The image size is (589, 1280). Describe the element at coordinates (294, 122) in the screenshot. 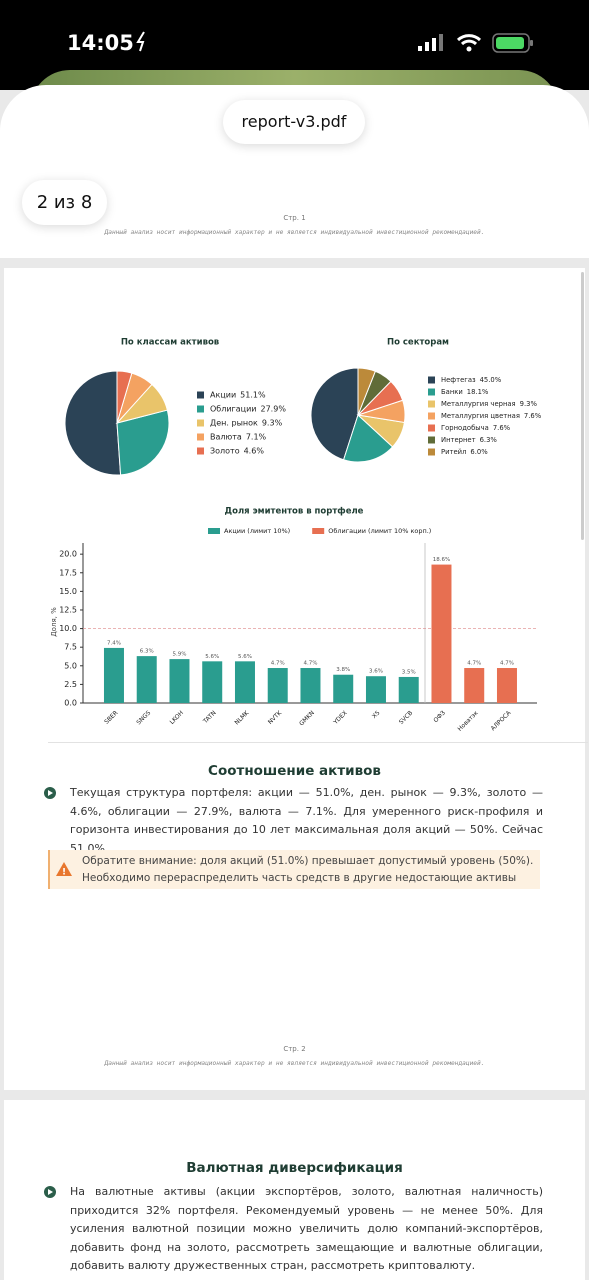

I see `file-name: report-v3.pdf` at that location.